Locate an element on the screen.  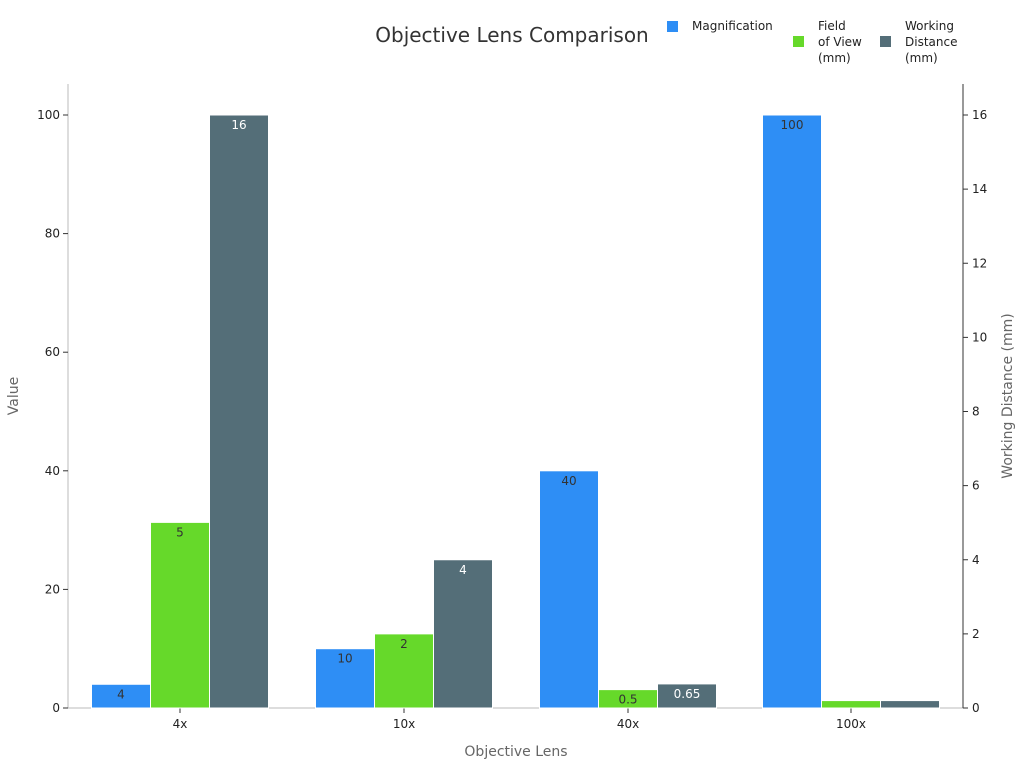
x-tick-label: 4x is located at coordinates (180, 724).